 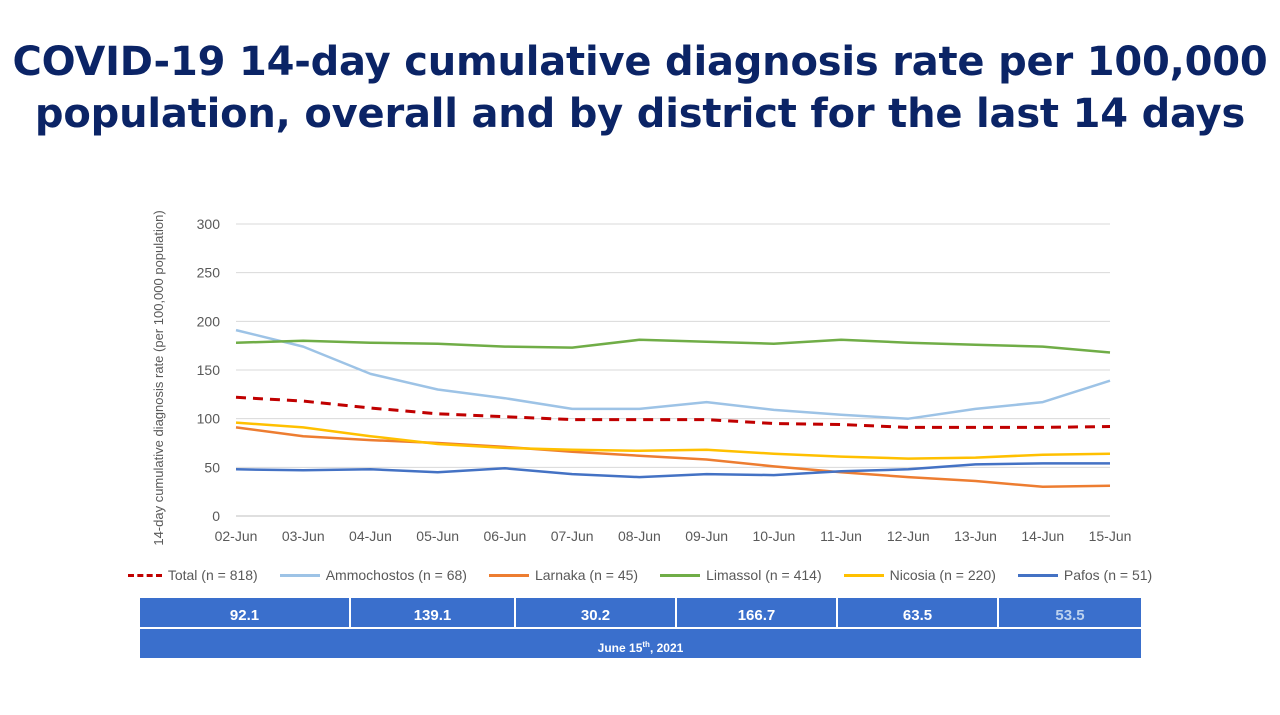 I want to click on legend-label: Larnaka (n = 45), so click(x=586, y=575).